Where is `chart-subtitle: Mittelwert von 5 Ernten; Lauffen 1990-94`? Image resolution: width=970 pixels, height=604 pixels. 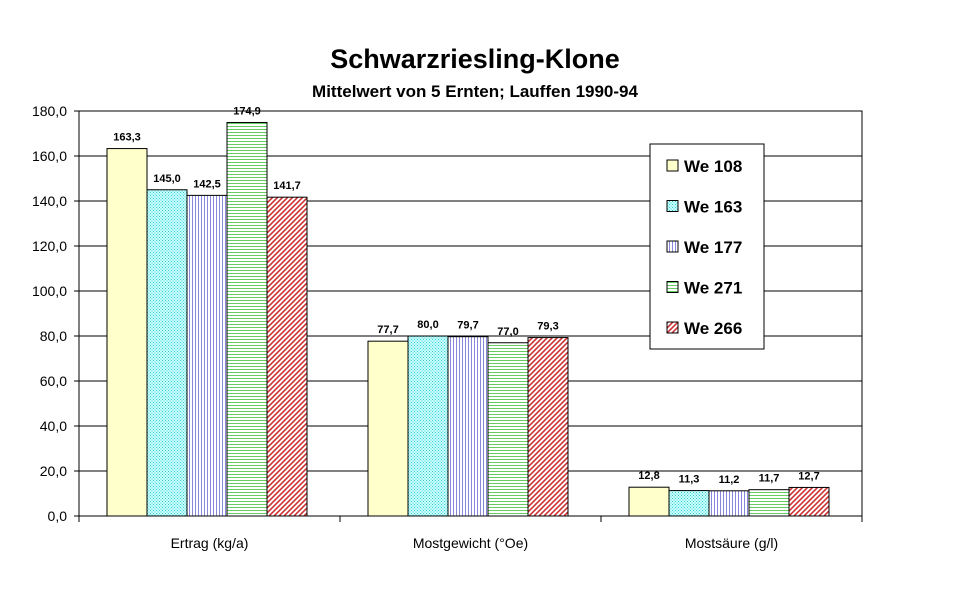 chart-subtitle: Mittelwert von 5 Ernten; Lauffen 1990-94 is located at coordinates (475, 91).